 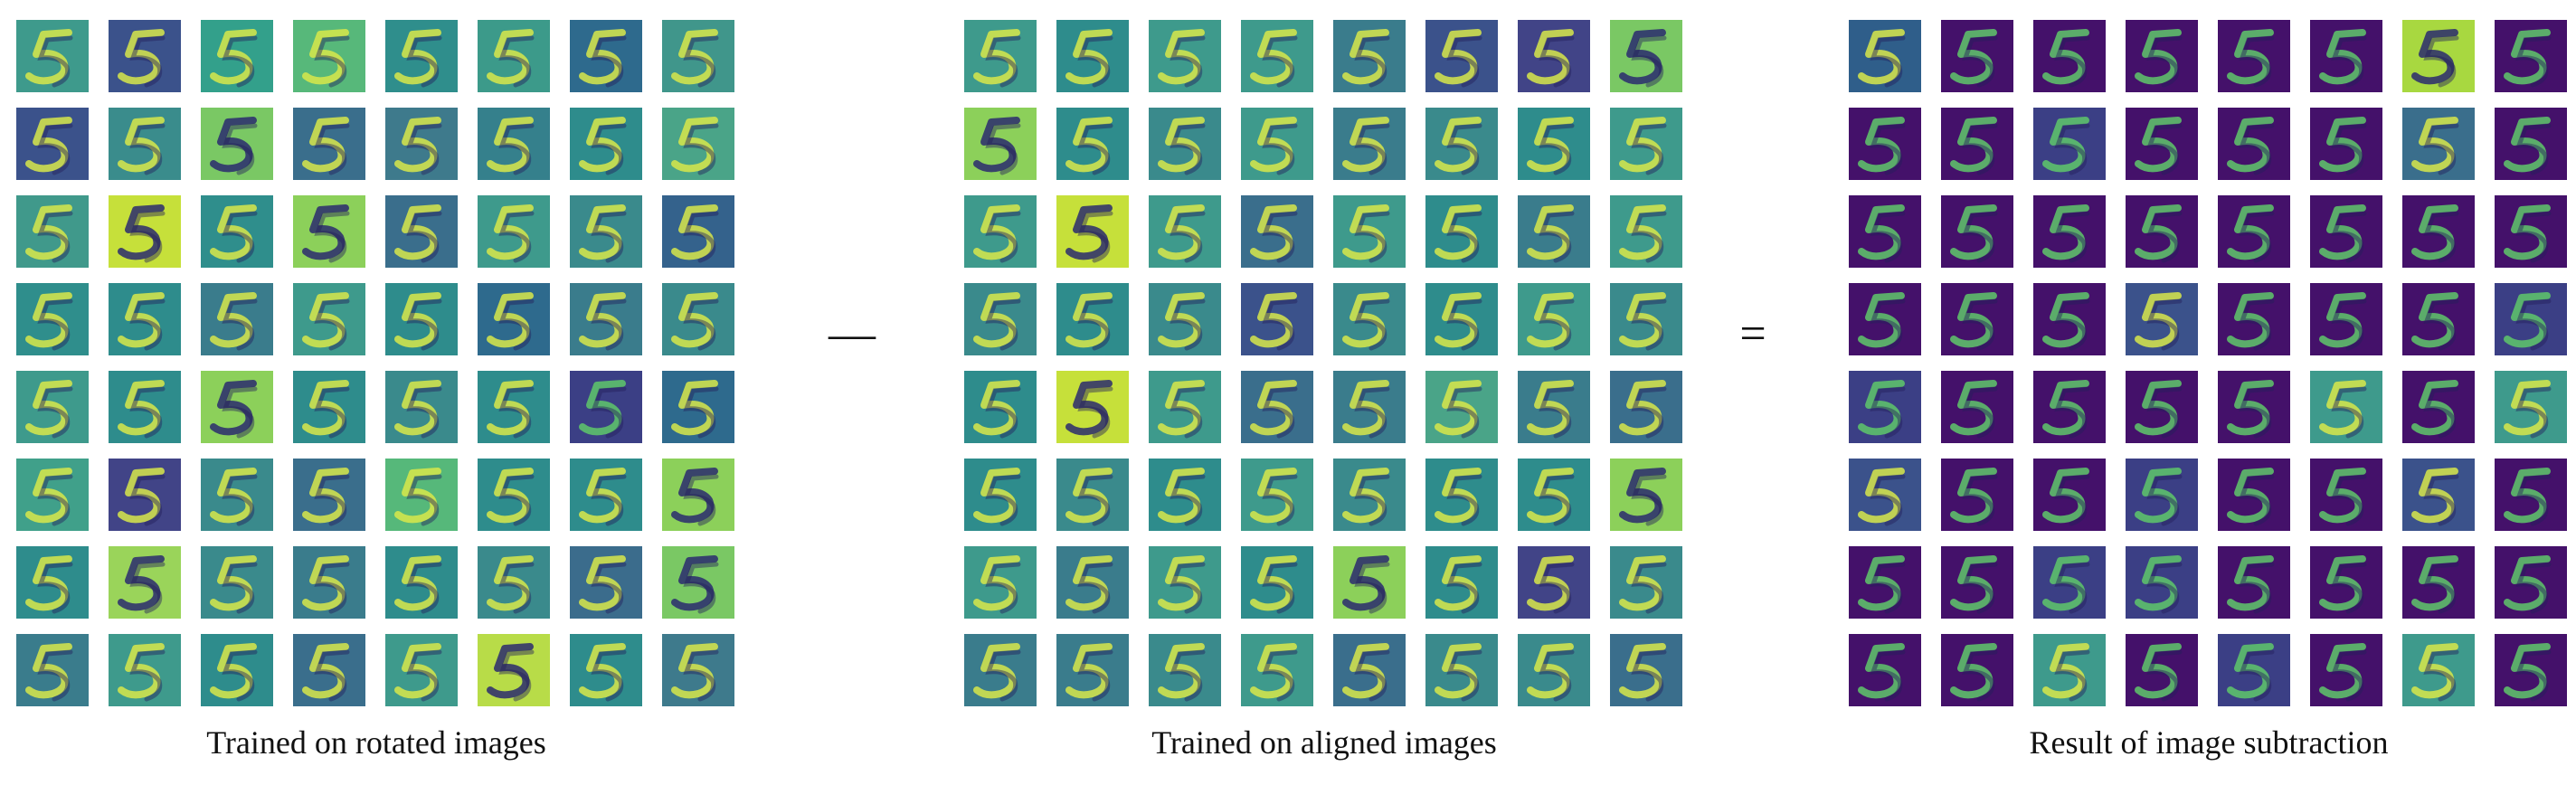 What do you see at coordinates (1324, 742) in the screenshot?
I see `aligned-caption: Trained on aligned images` at bounding box center [1324, 742].